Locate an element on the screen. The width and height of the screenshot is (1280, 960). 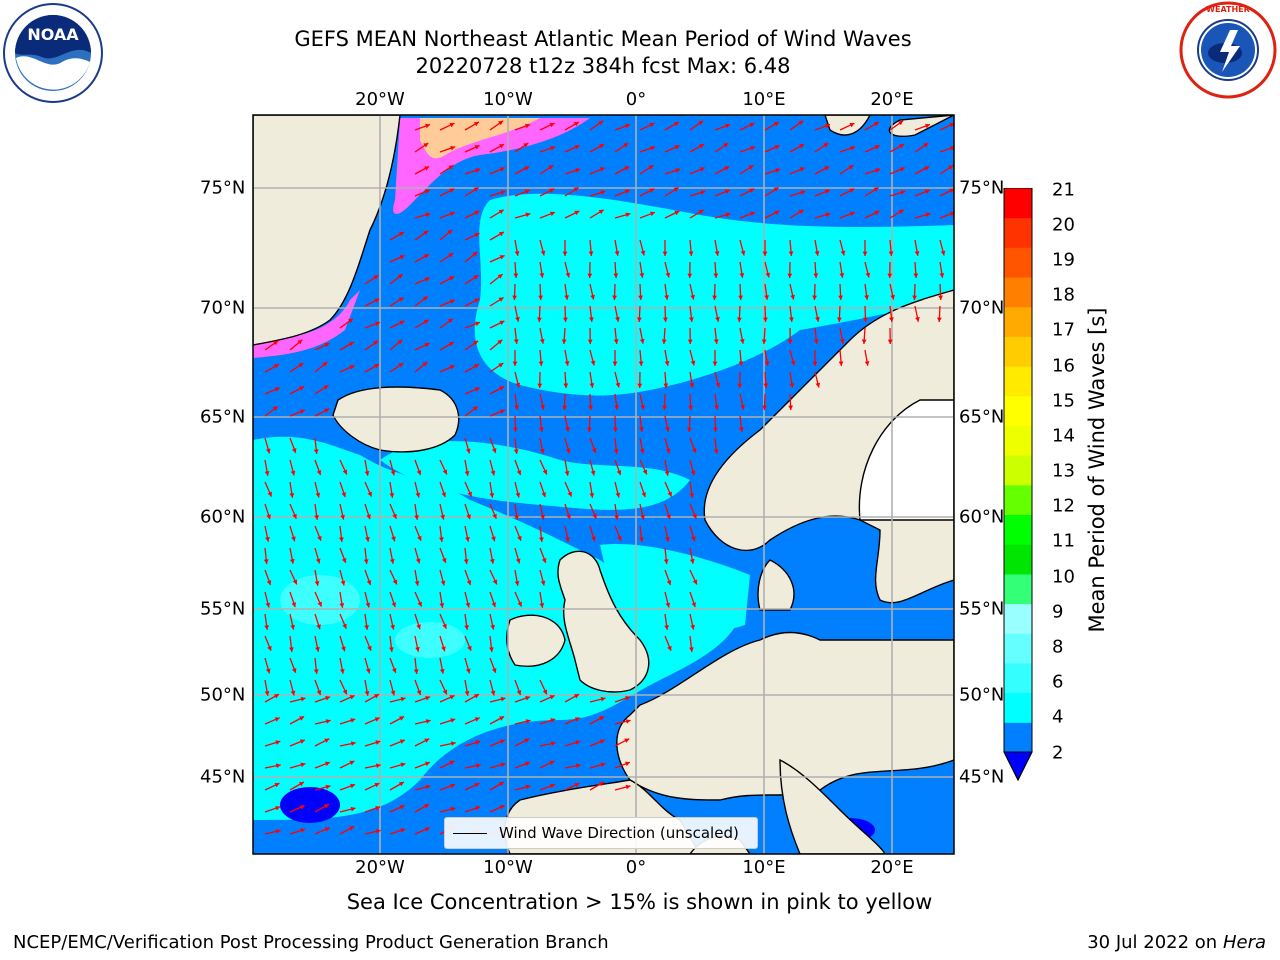
lat-label-right: 45°N is located at coordinates (982, 777).